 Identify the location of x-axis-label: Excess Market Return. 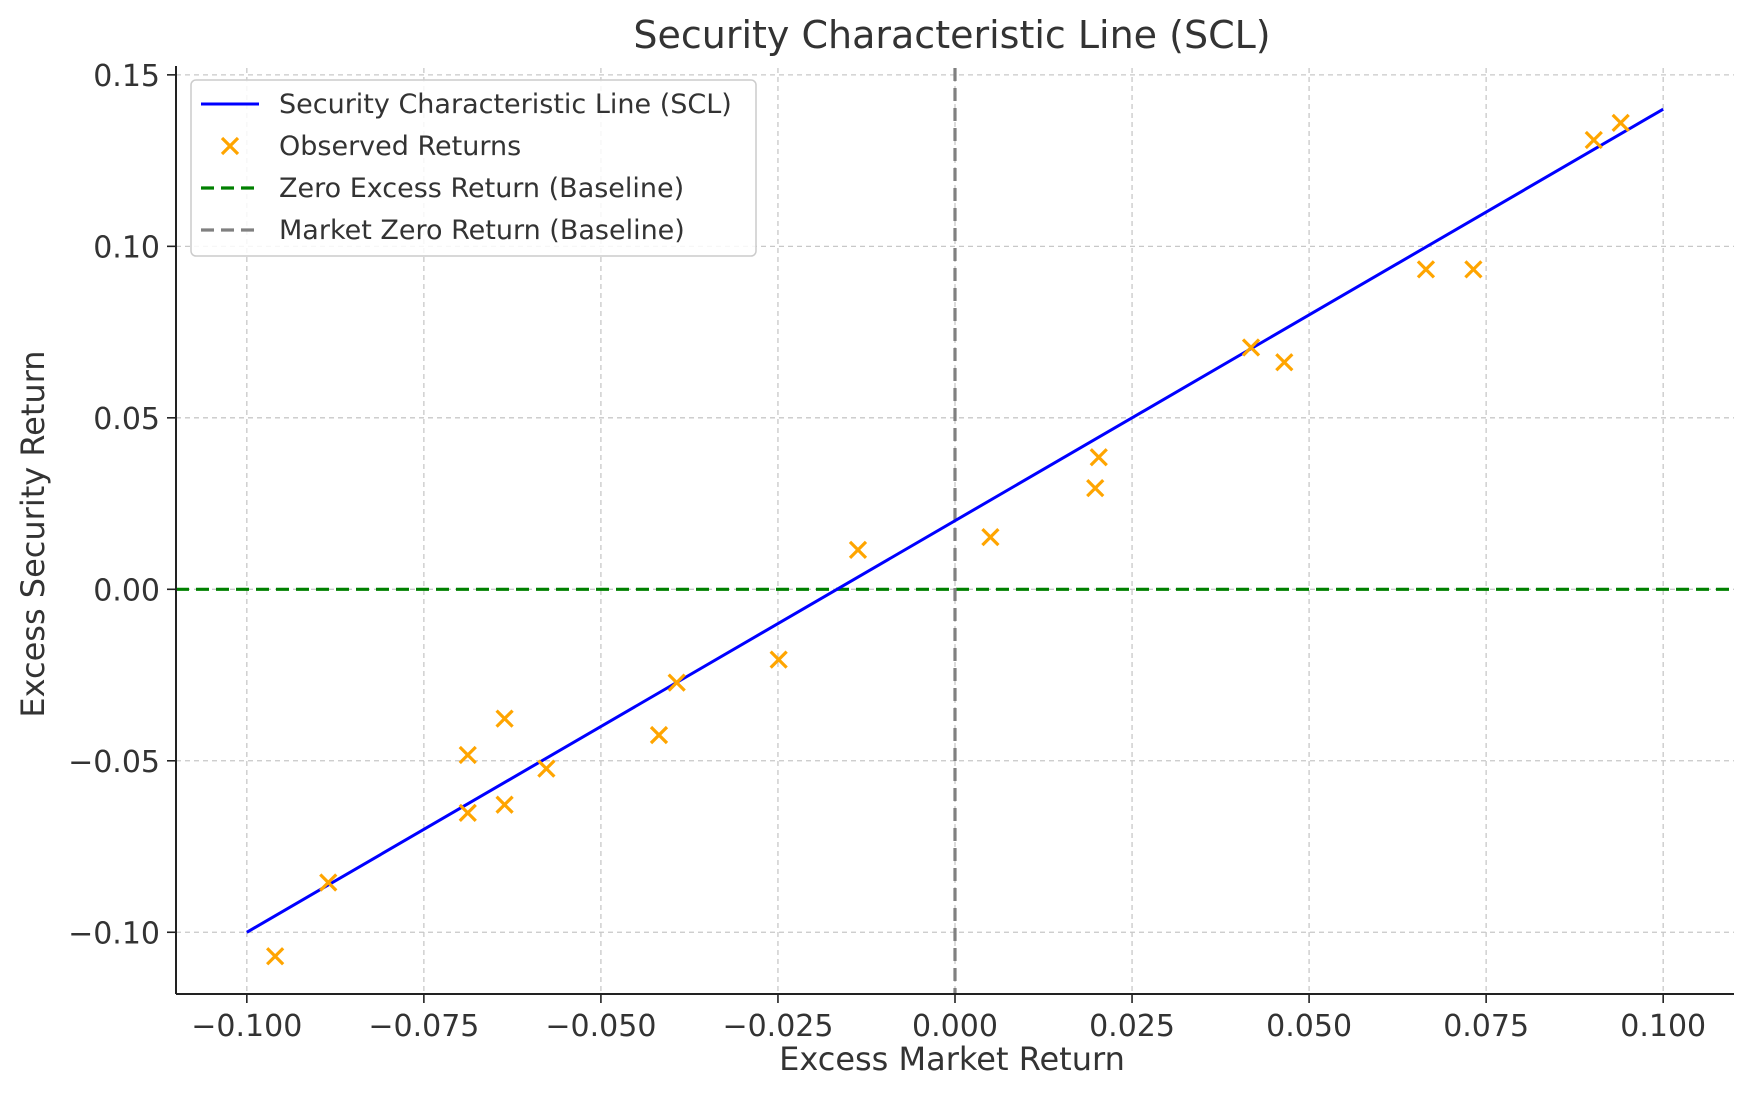
(952, 1059).